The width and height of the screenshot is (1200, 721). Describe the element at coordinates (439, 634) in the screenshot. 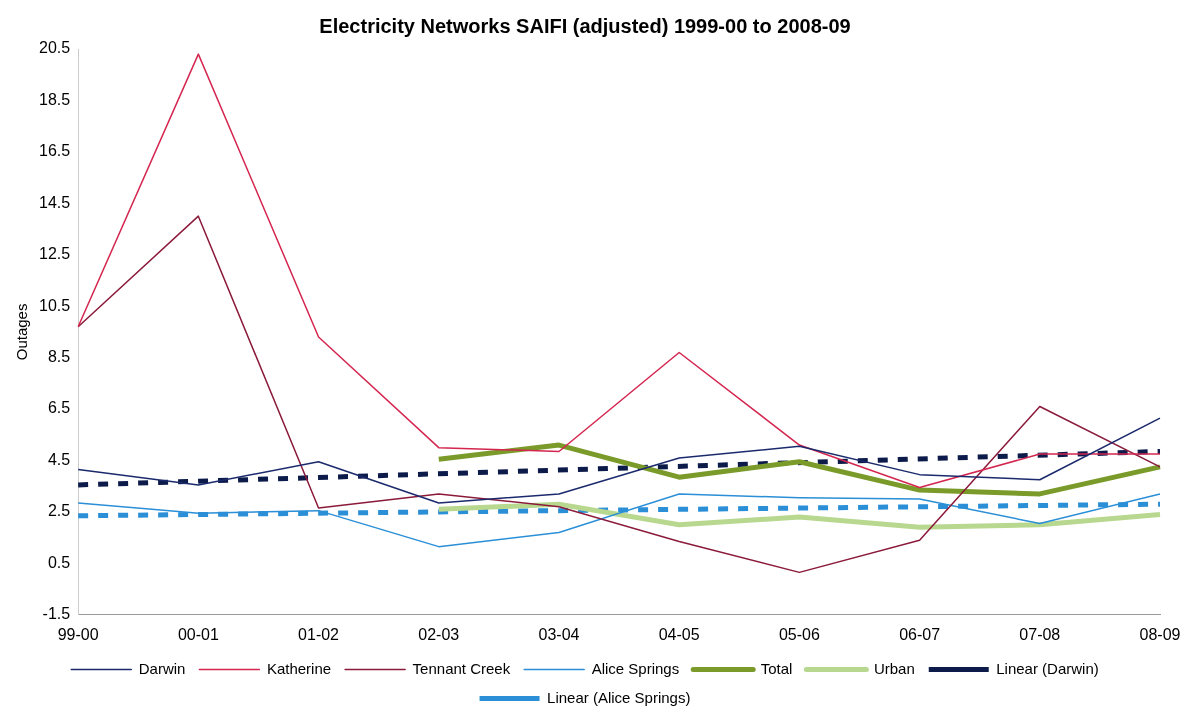

I see `x-tick-label: 02-03` at that location.